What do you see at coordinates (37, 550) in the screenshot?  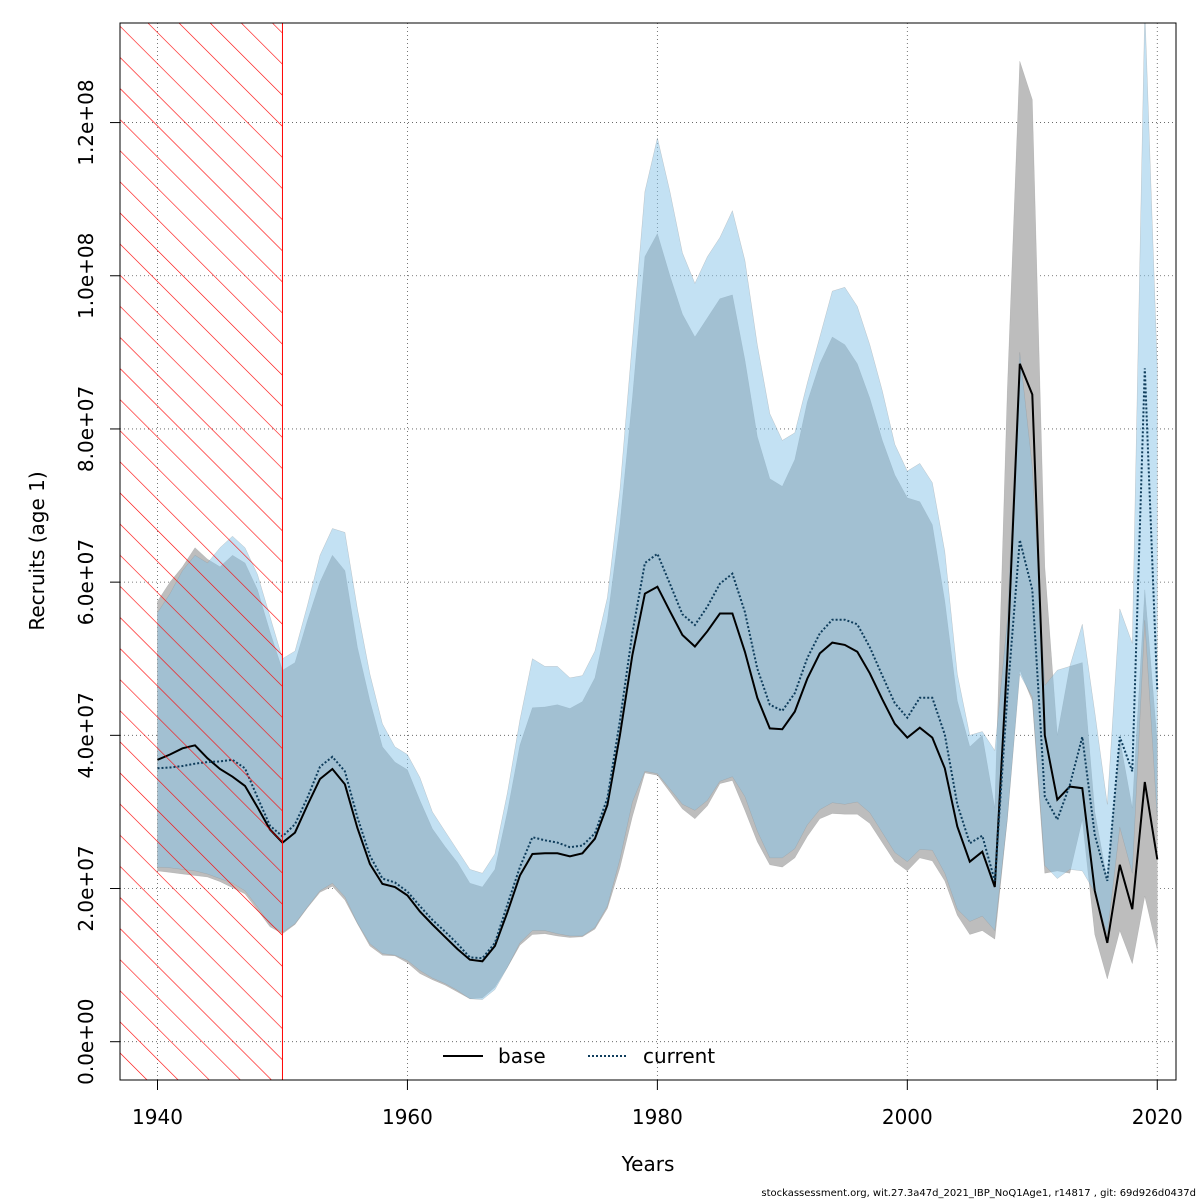 I see `y-axis-title: Recruits (age 1)` at bounding box center [37, 550].